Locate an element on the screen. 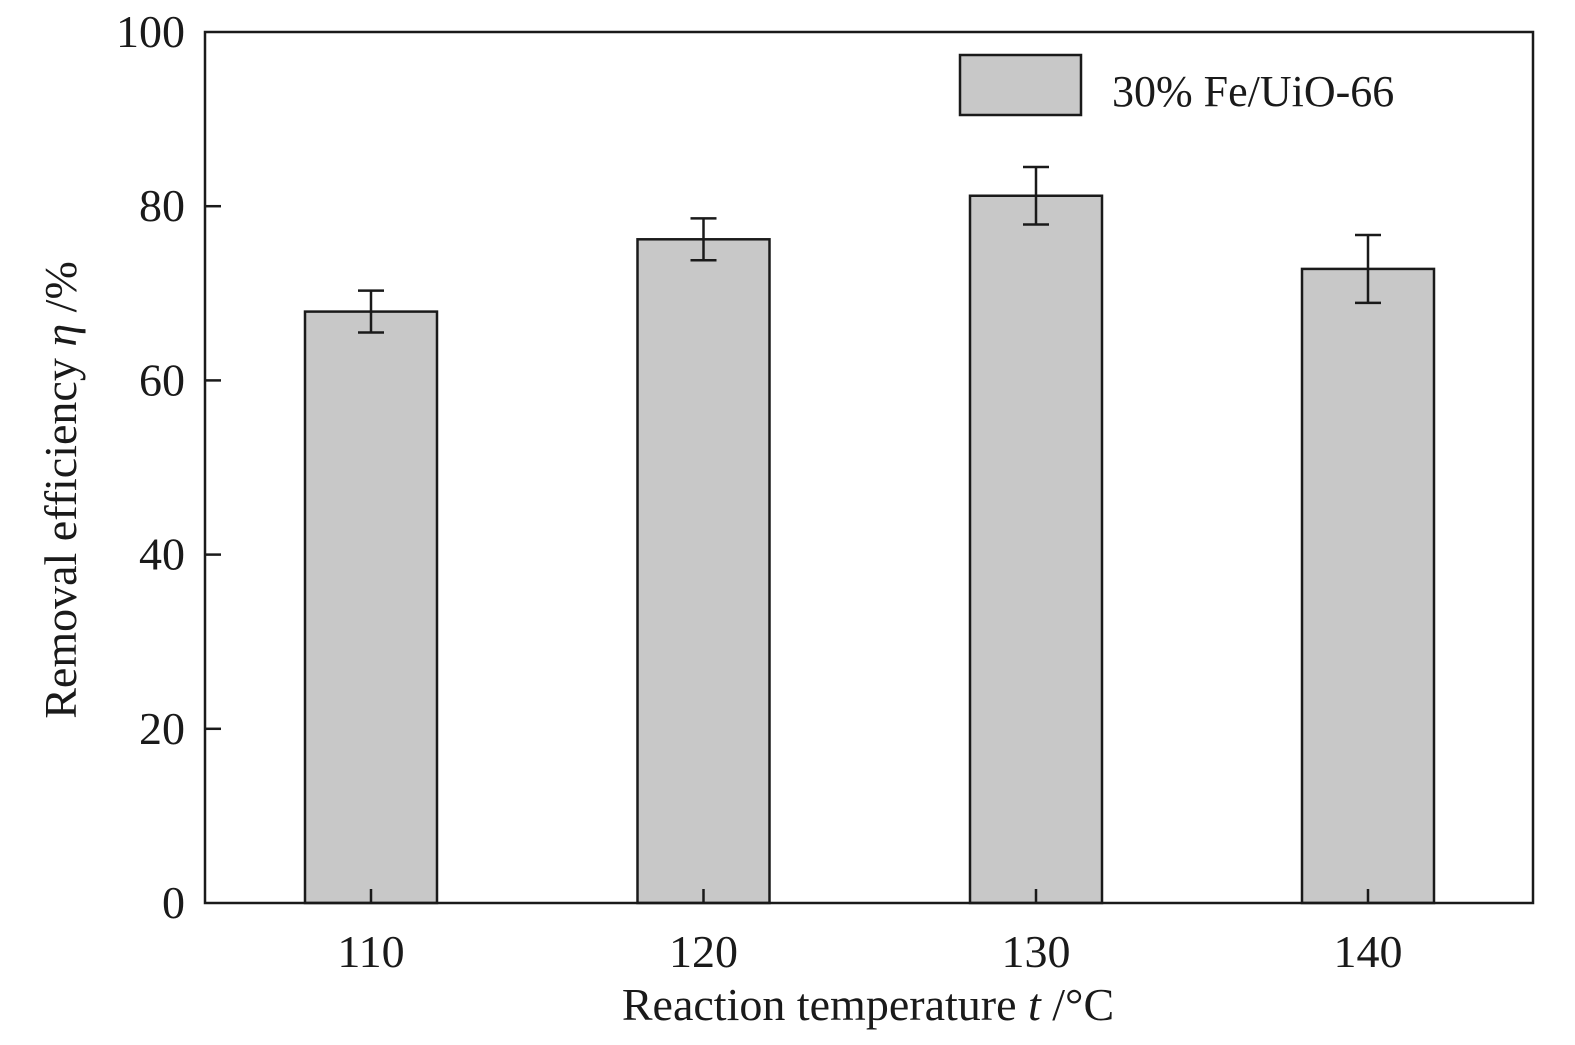 Image resolution: width=1575 pixels, height=1045 pixels. y-axis-title: Removal efficiency η /% is located at coordinates (60, 490).